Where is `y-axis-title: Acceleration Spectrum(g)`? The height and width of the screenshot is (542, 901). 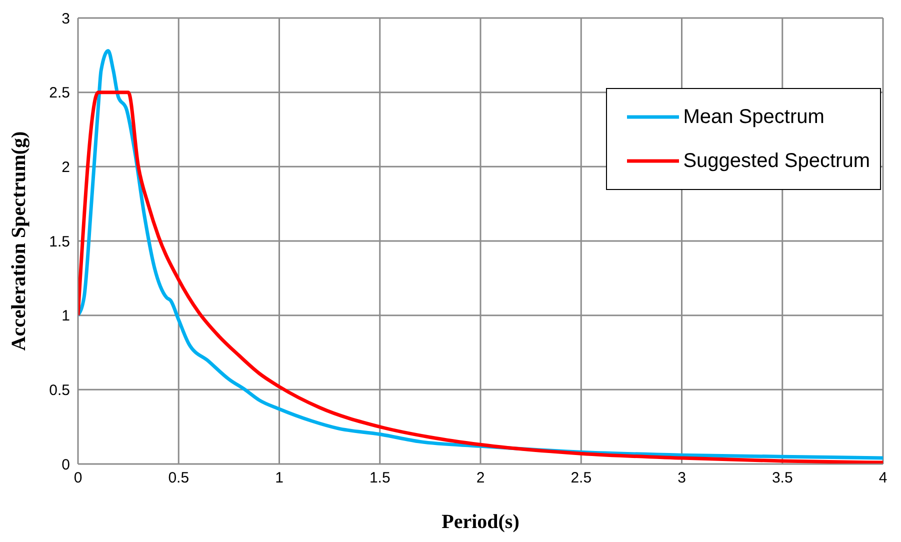 y-axis-title: Acceleration Spectrum(g) is located at coordinates (19, 241).